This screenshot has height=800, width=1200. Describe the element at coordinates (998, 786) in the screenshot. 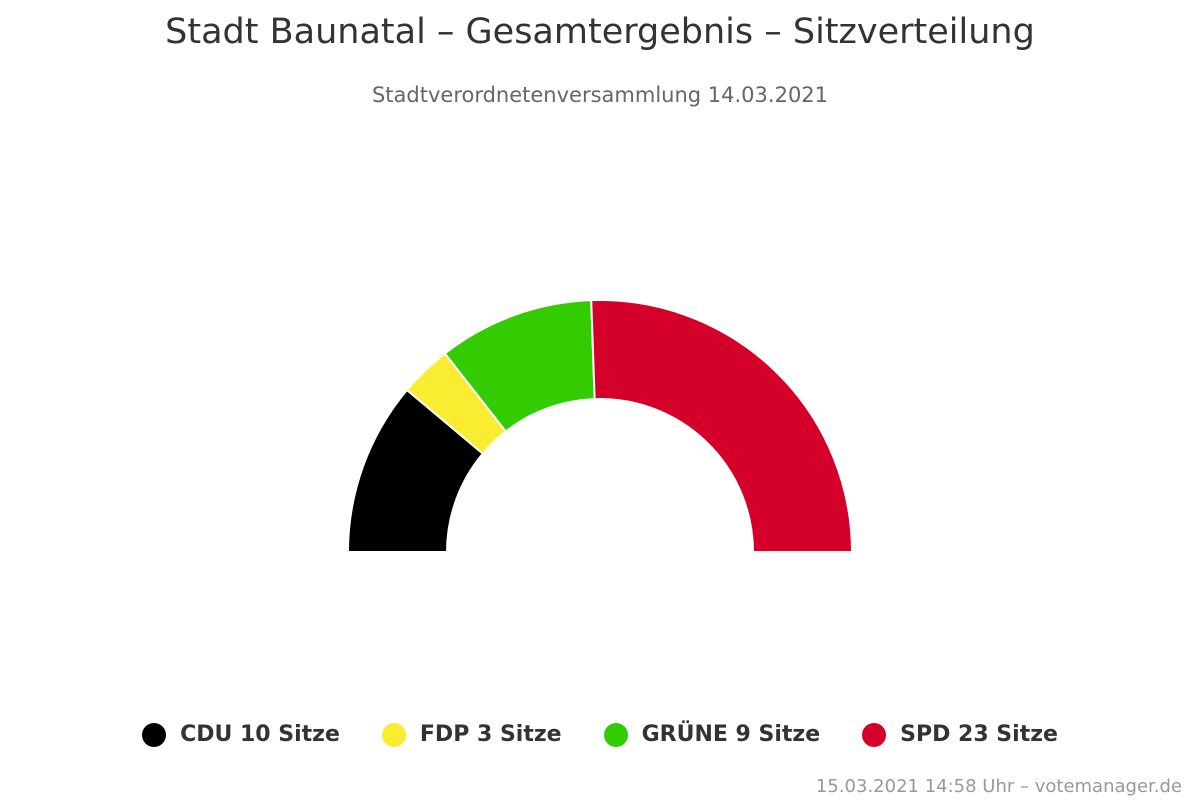

I see `footer-timestamp: 15.03.2021 14:58 Uhr – votemanager.de` at that location.